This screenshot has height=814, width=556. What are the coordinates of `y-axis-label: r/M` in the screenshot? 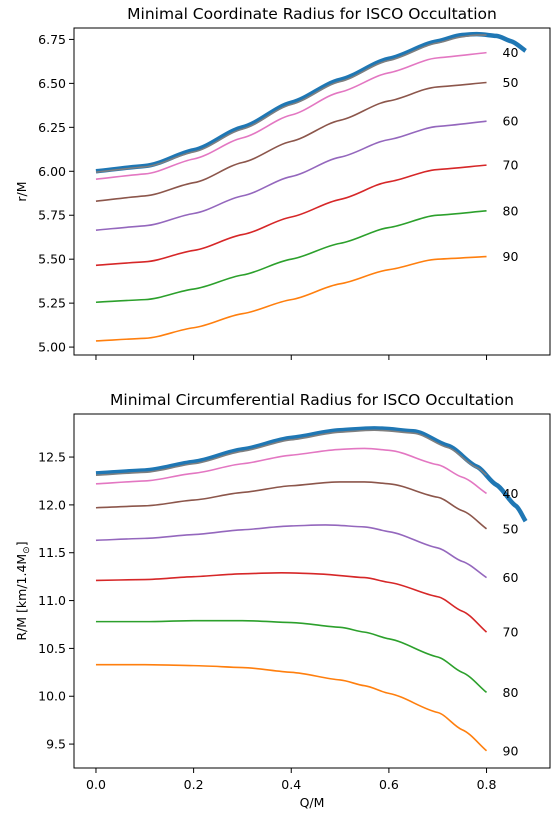 It's located at (21, 191).